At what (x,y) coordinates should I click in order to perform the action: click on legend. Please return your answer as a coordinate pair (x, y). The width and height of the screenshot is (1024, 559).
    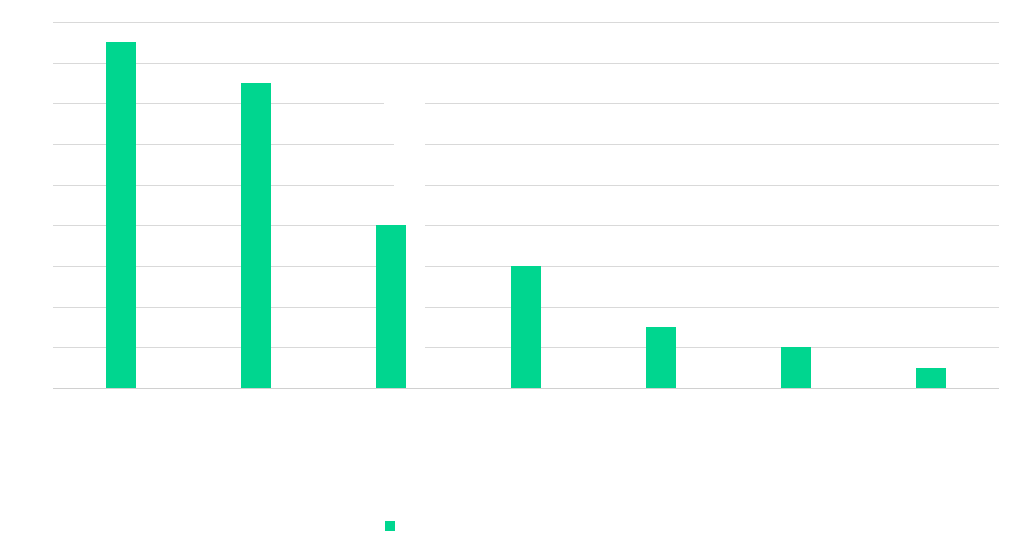
    Looking at the image, I should click on (390, 526).